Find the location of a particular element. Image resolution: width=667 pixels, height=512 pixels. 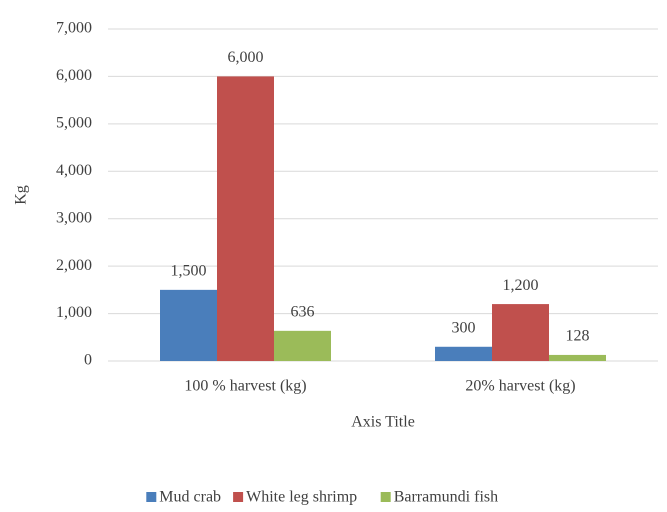

y-tick-label: 1,000 is located at coordinates (74, 312).